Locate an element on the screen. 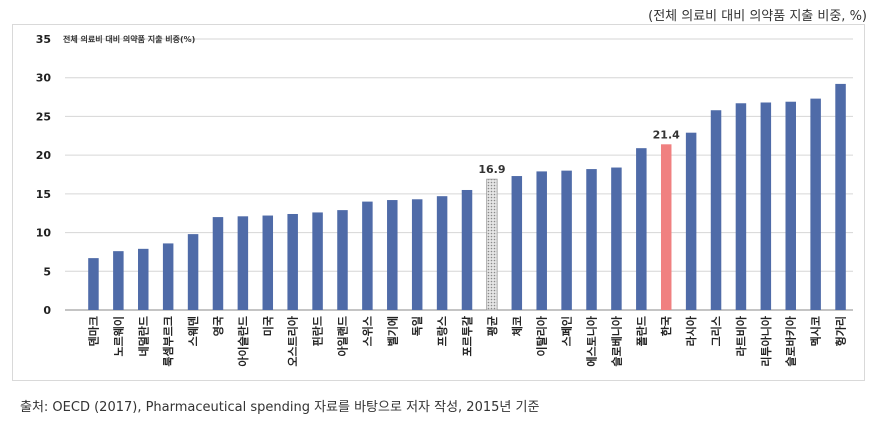 The image size is (889, 427). bar-한국 is located at coordinates (666, 227).